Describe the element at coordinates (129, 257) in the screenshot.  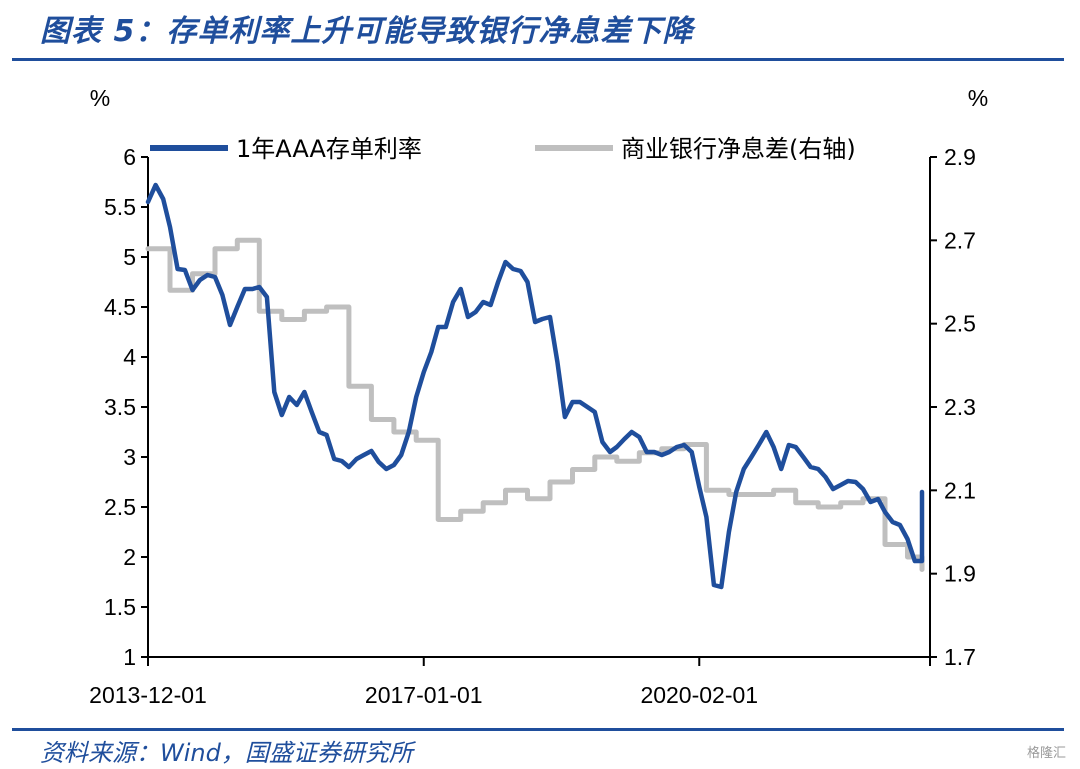
I see `left-tick-label: 5` at that location.